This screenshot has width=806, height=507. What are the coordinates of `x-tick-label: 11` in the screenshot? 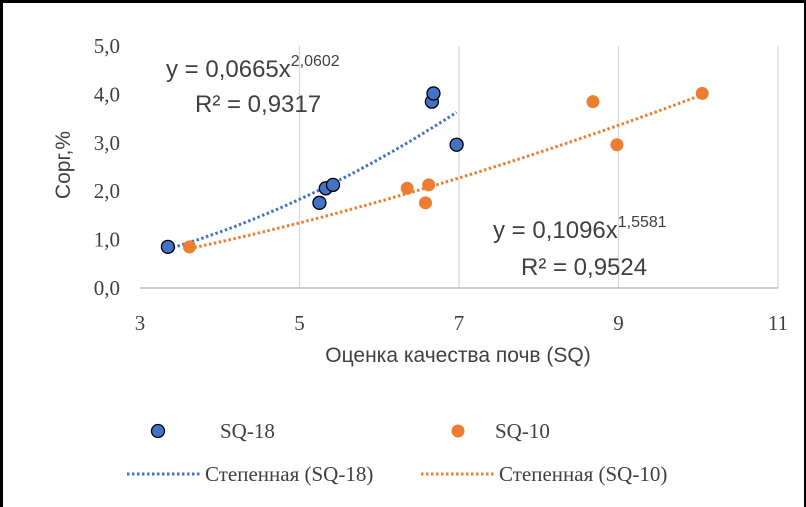 It's located at (778, 323).